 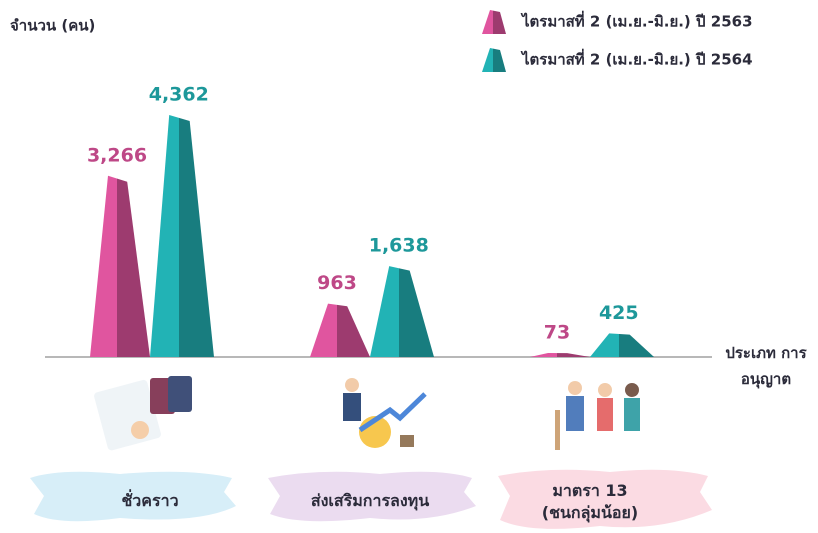 What do you see at coordinates (399, 246) in the screenshot?
I see `value-label: 1,638` at bounding box center [399, 246].